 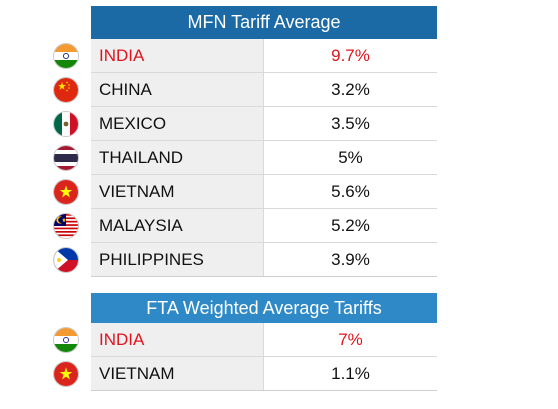 I want to click on table-row: CHINA 3.2%, so click(x=264, y=90).